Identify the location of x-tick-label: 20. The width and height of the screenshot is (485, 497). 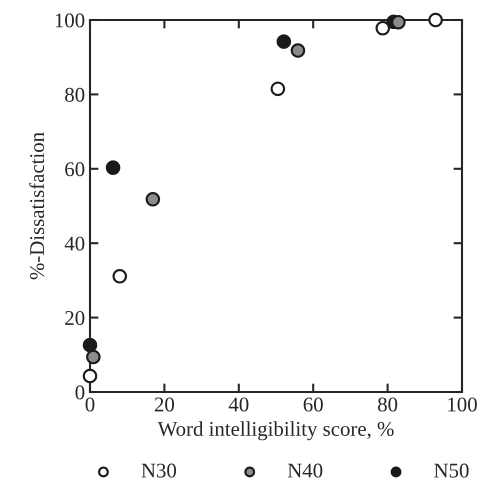
(164, 404).